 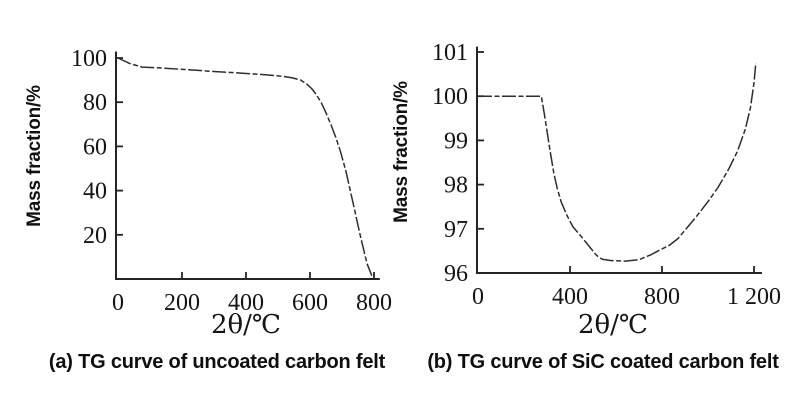 What do you see at coordinates (246, 325) in the screenshot?
I see `x-axis-label-panel-a: 2θ/℃` at bounding box center [246, 325].